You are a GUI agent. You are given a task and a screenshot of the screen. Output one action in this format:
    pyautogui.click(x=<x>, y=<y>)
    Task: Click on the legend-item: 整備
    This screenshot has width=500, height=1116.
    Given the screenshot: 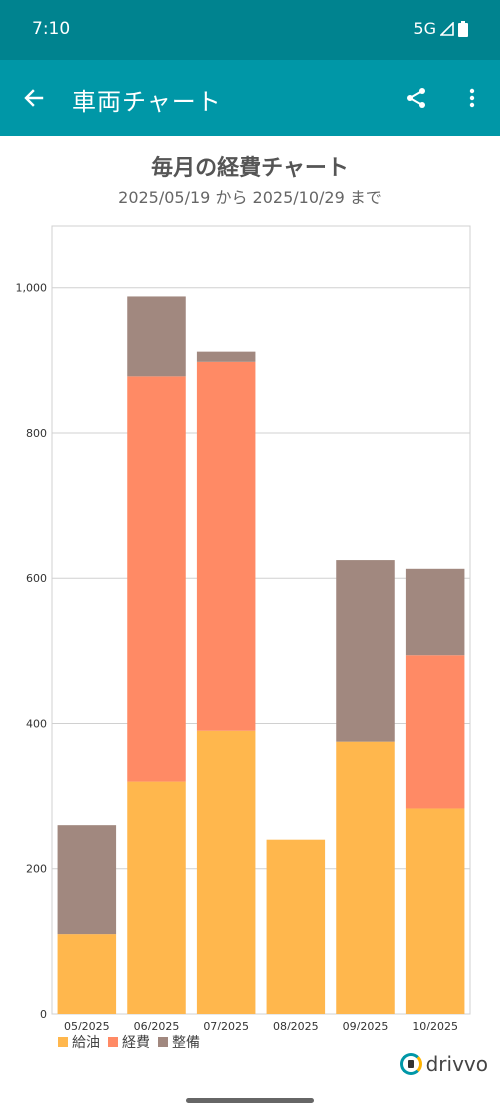 What is the action you would take?
    pyautogui.click(x=179, y=1042)
    